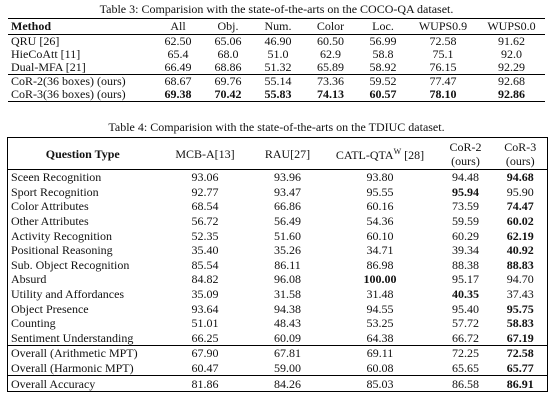 The image size is (553, 408). I want to click on header-text: CATL-QTA, so click(364, 155).